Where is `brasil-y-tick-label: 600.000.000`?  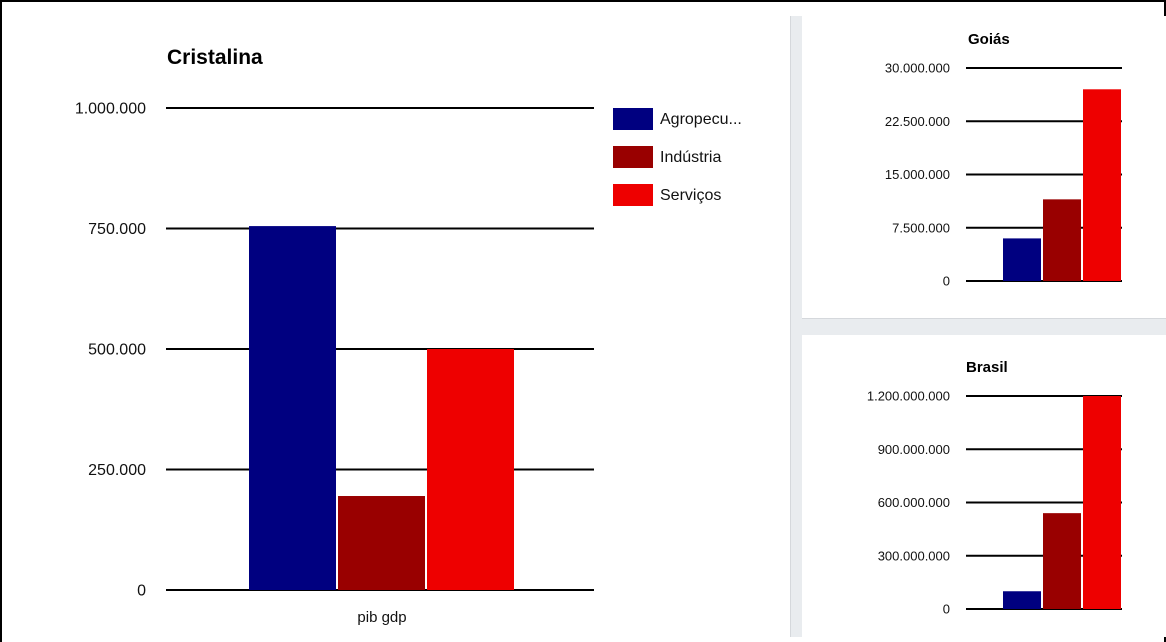 brasil-y-tick-label: 600.000.000 is located at coordinates (914, 502).